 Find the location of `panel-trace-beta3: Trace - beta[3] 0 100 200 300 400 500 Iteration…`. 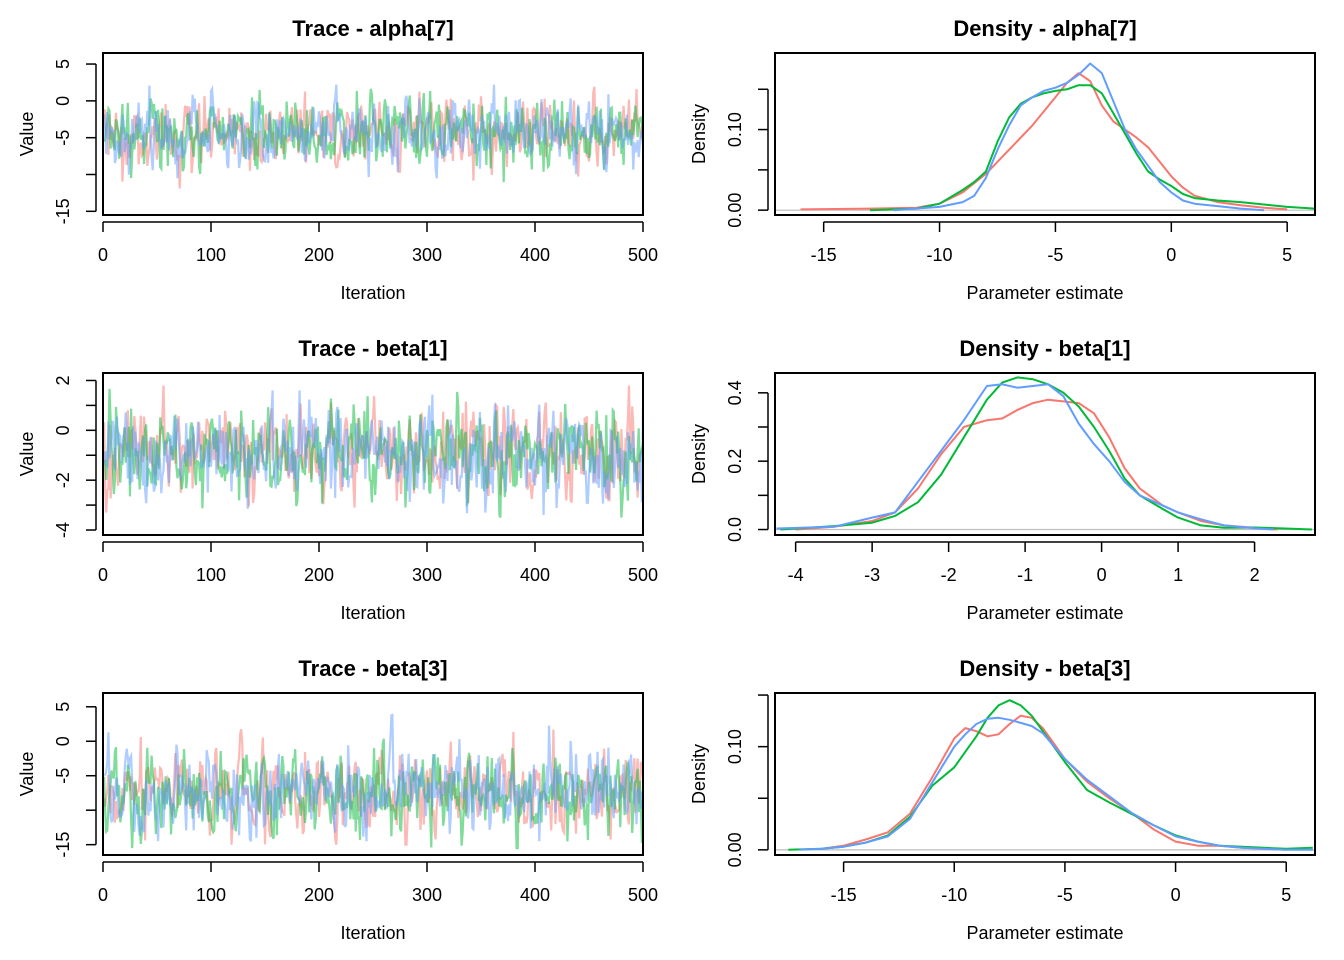

panel-trace-beta3: Trace - beta[3] 0 100 200 300 400 500 Iteration… is located at coordinates (337, 799).